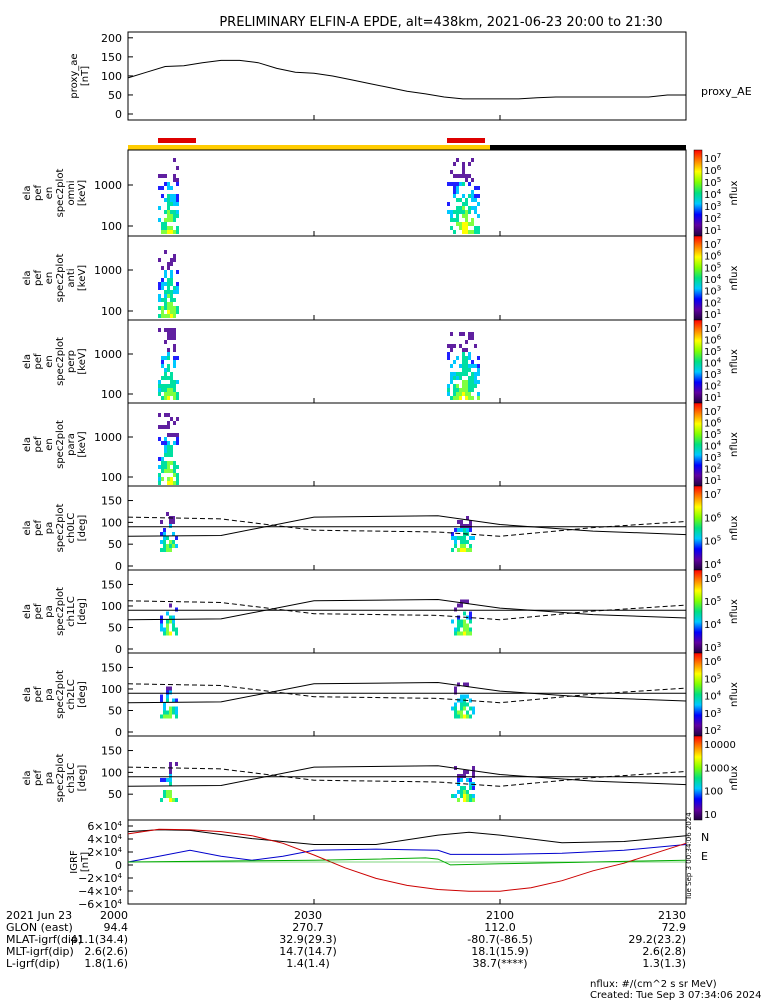 This screenshot has width=775, height=1000. What do you see at coordinates (588, 147) in the screenshot?
I see `orbit-dark-bar` at bounding box center [588, 147].